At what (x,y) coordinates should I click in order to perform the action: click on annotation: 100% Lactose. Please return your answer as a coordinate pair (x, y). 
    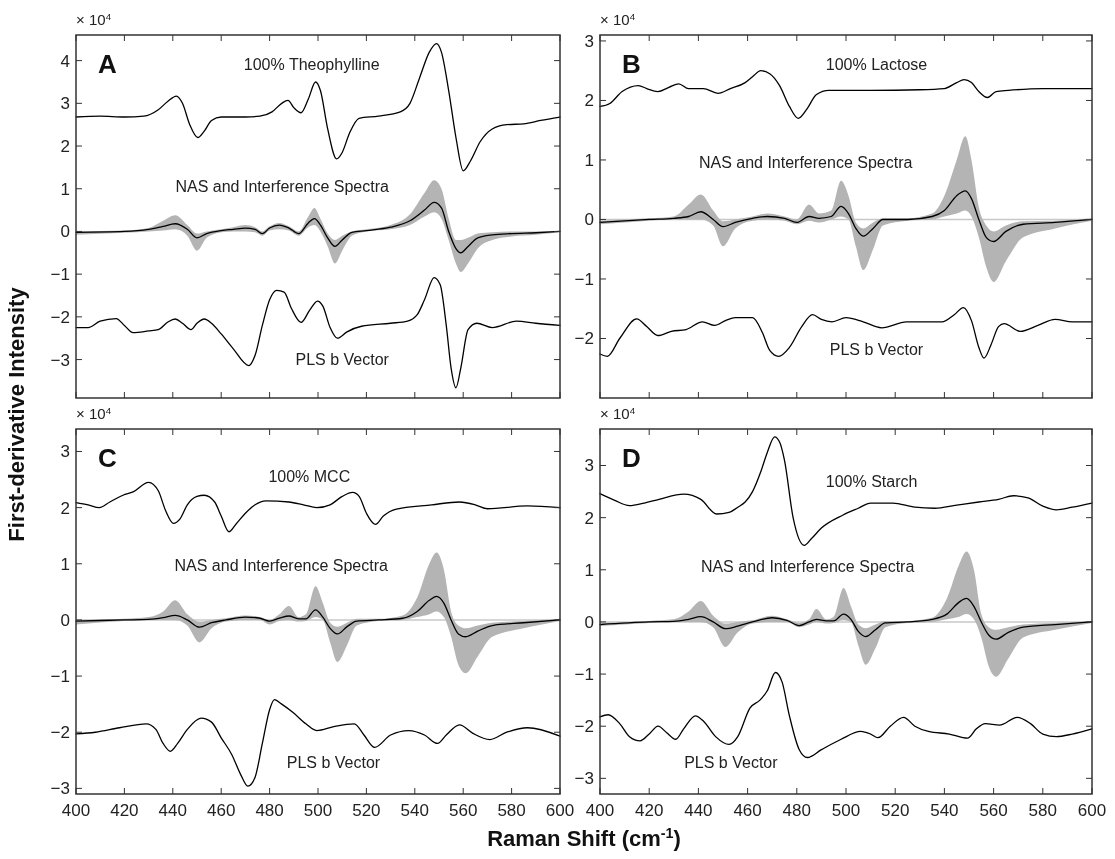
    Looking at the image, I should click on (876, 65).